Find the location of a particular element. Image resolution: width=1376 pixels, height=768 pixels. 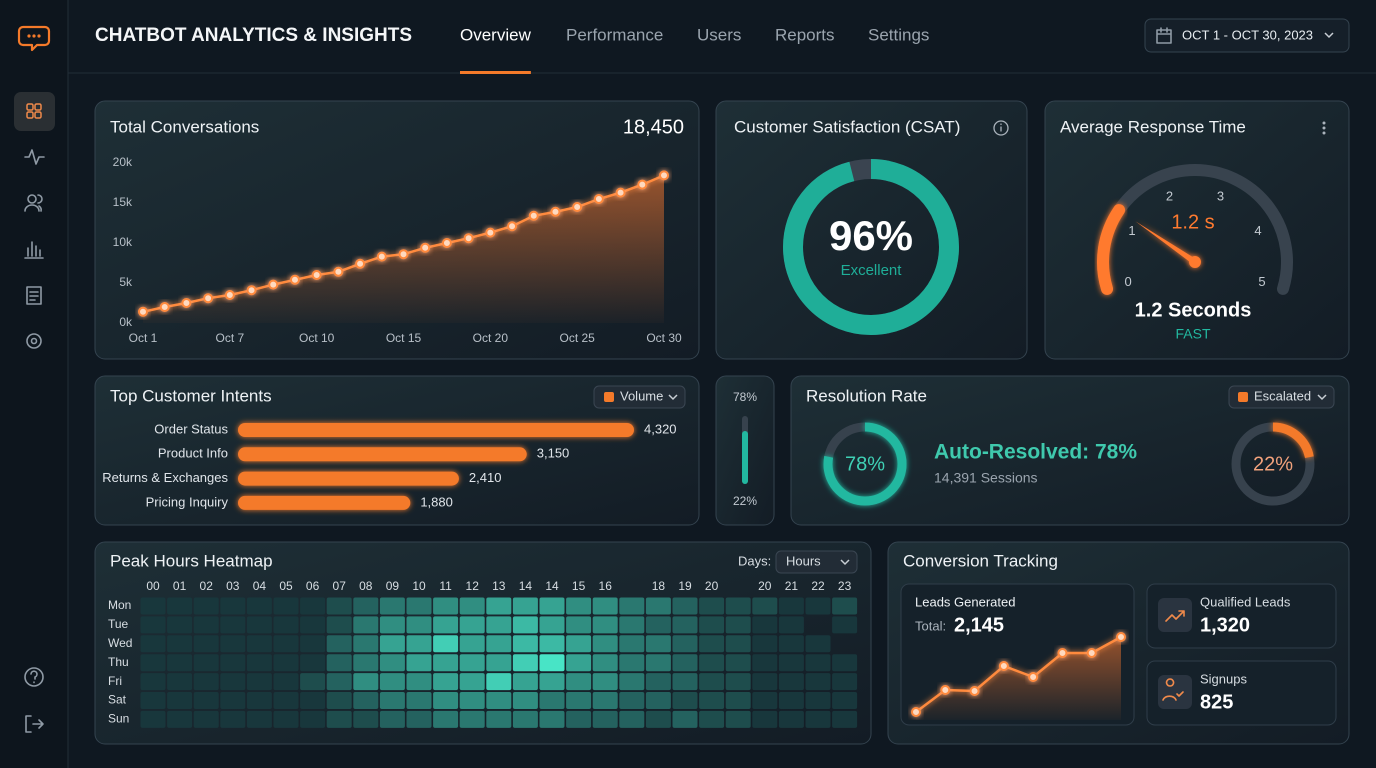

filter-label: Escalated is located at coordinates (1282, 395).